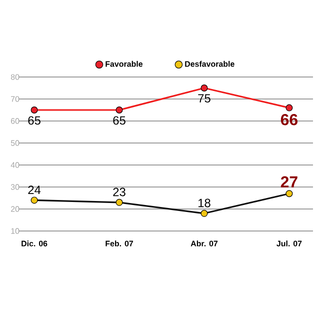 Image resolution: width=320 pixels, height=320 pixels. Describe the element at coordinates (204, 98) in the screenshot. I see `data-label: 75` at that location.